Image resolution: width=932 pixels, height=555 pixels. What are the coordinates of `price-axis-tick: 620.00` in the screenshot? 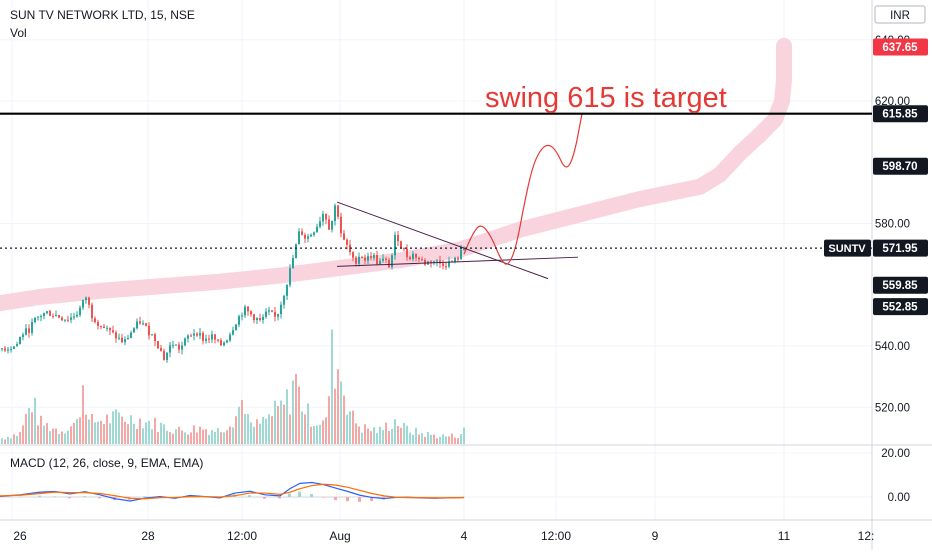 It's located at (892, 102).